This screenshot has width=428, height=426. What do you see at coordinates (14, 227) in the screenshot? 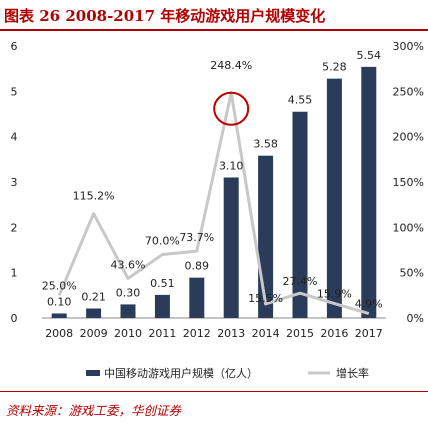
I see `y-left-tick-label: 2` at bounding box center [14, 227].